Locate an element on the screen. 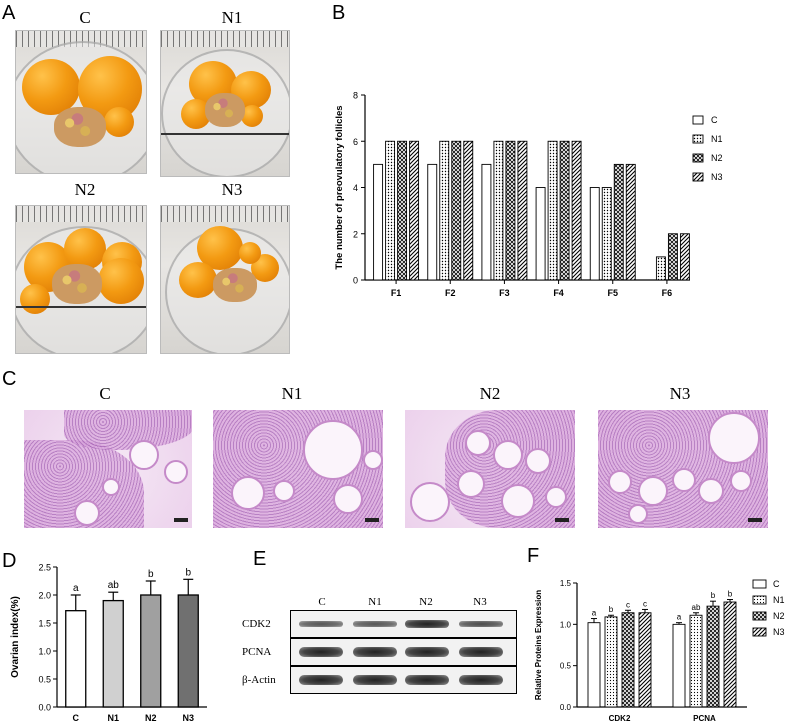 The height and width of the screenshot is (727, 791). x-tick-label-f: CDK2 is located at coordinates (620, 718).